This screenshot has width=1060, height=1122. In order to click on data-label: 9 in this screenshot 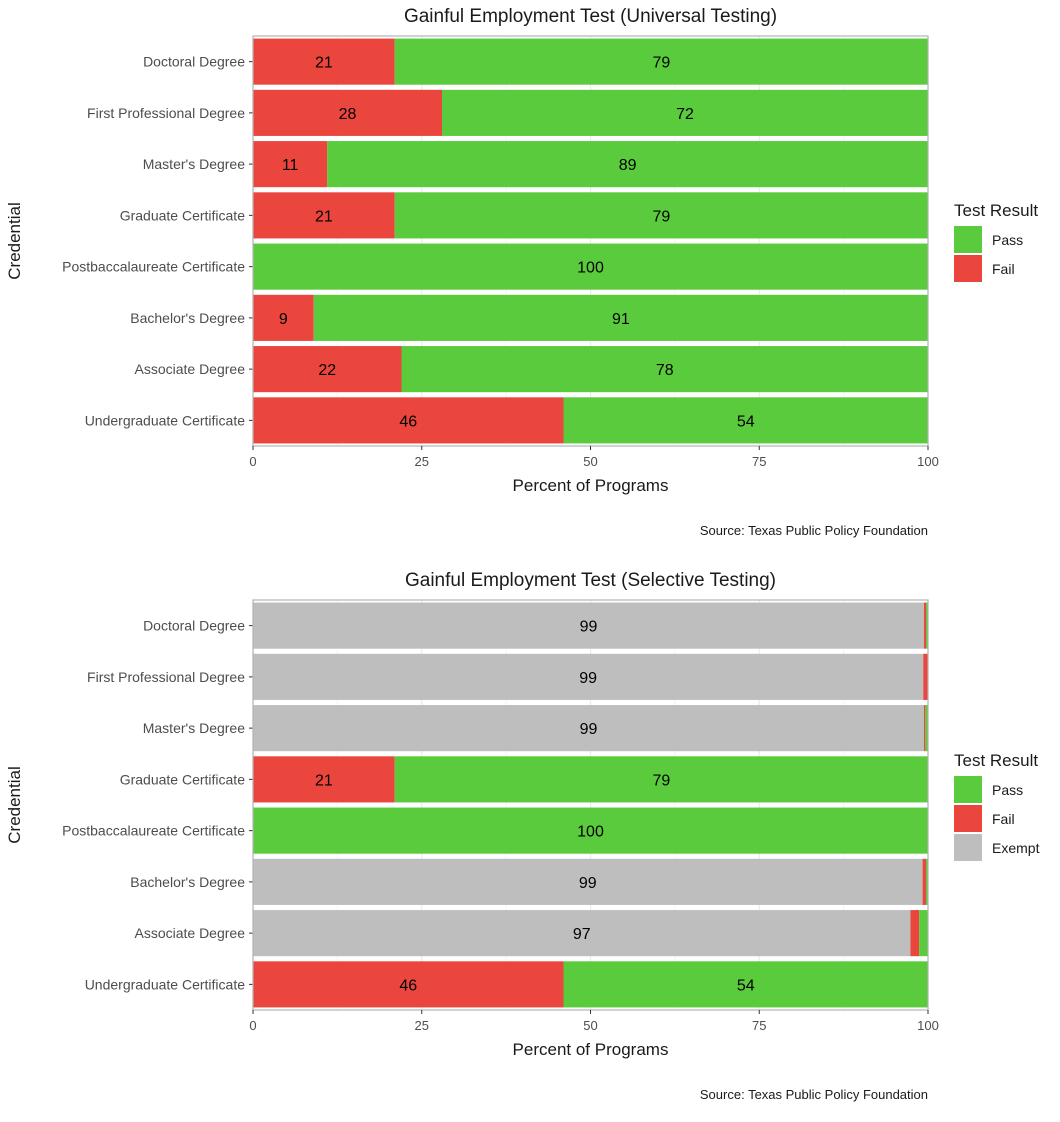, I will do `click(283, 319)`.